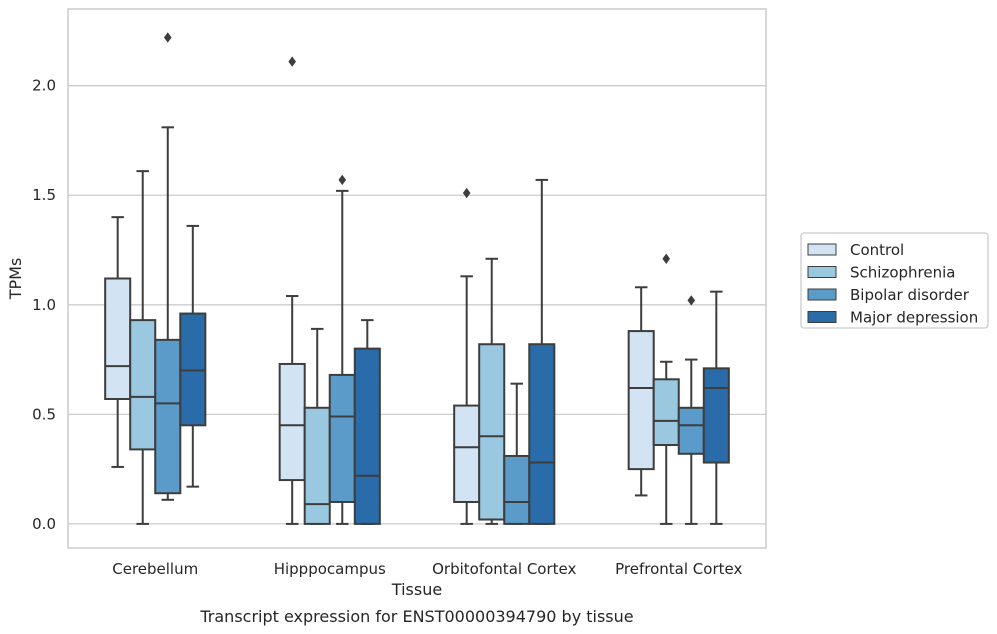 Image resolution: width=997 pixels, height=634 pixels. I want to click on legend-label: Control, so click(877, 250).